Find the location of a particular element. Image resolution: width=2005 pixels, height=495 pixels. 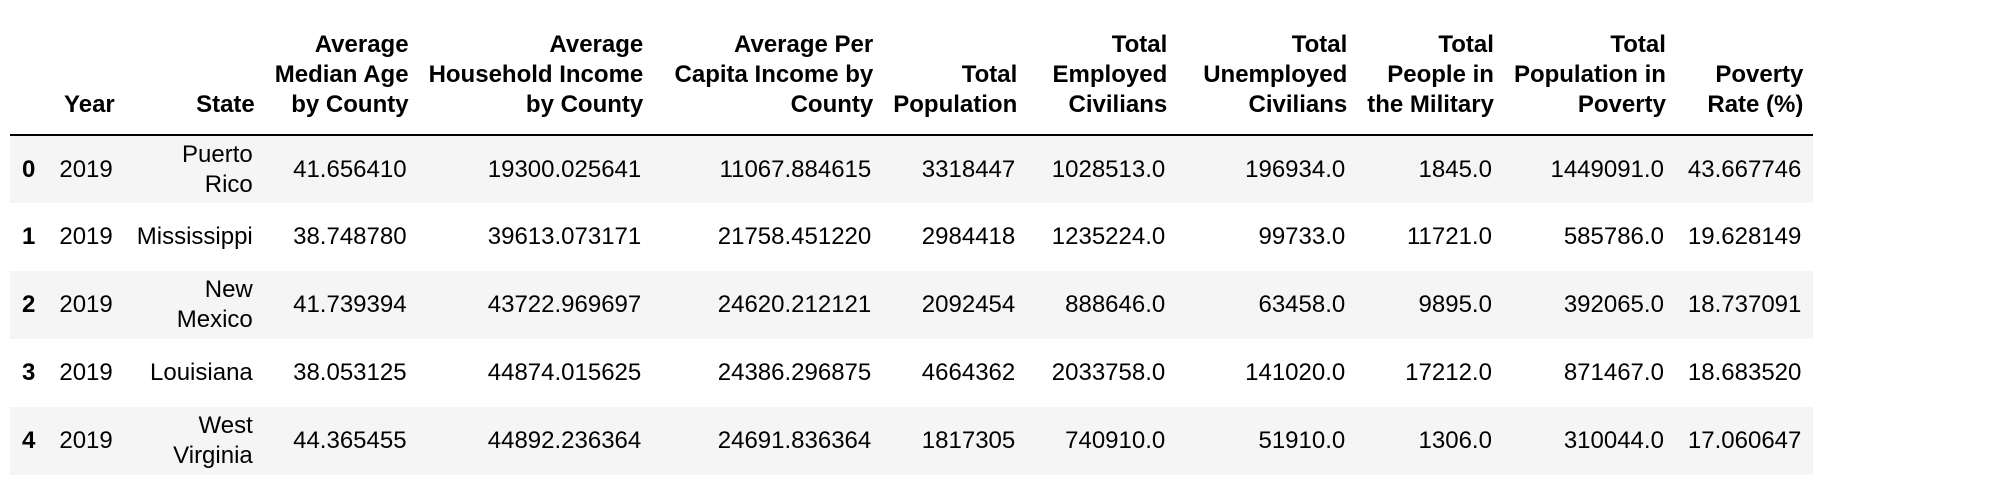

cell-total-people-in-military: 9895.0 is located at coordinates (1455, 304).